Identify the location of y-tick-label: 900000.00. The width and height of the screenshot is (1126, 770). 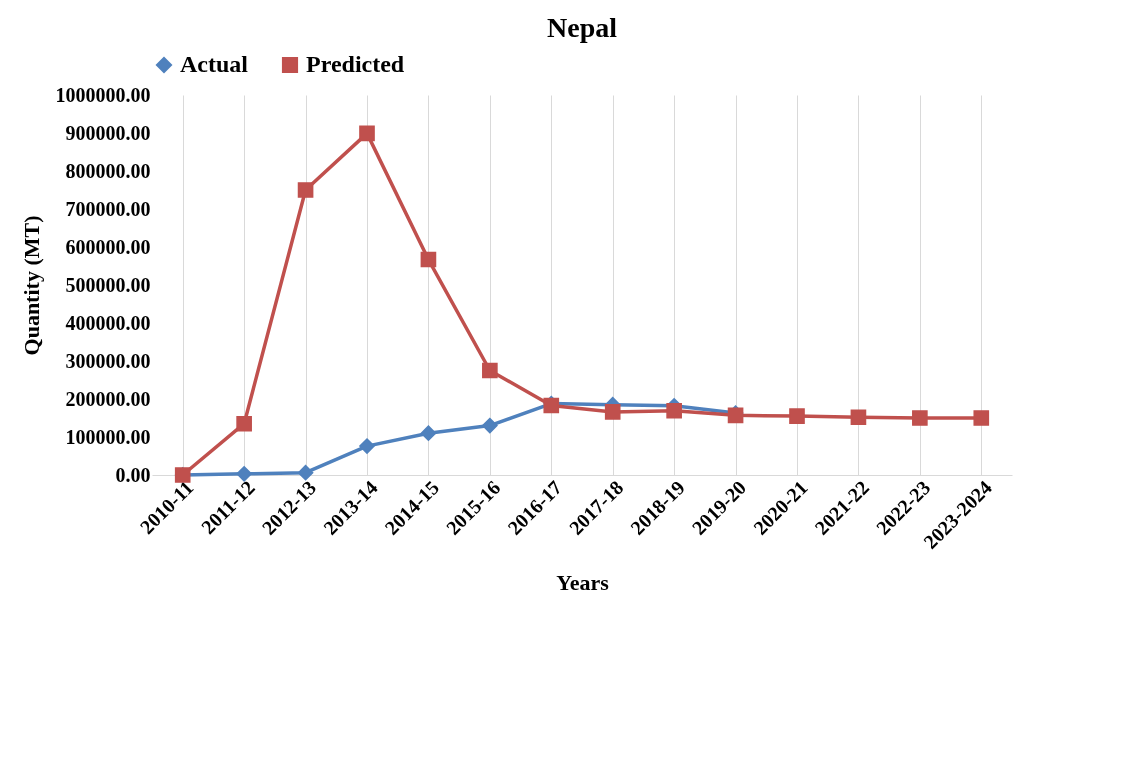
(108, 132).